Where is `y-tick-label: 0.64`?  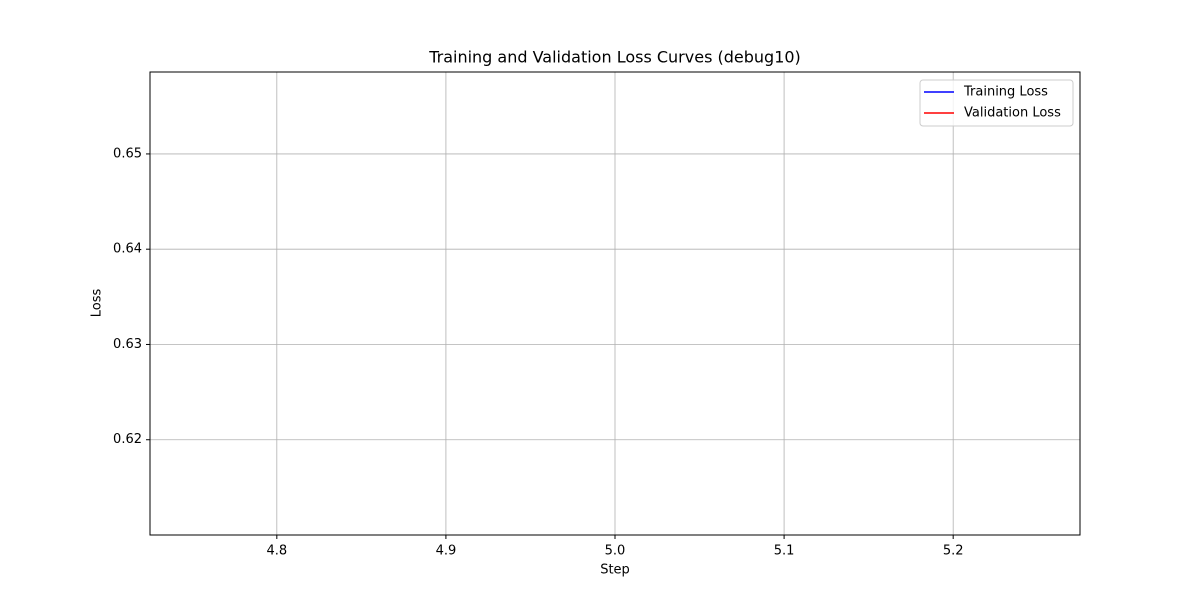 y-tick-label: 0.64 is located at coordinates (127, 249).